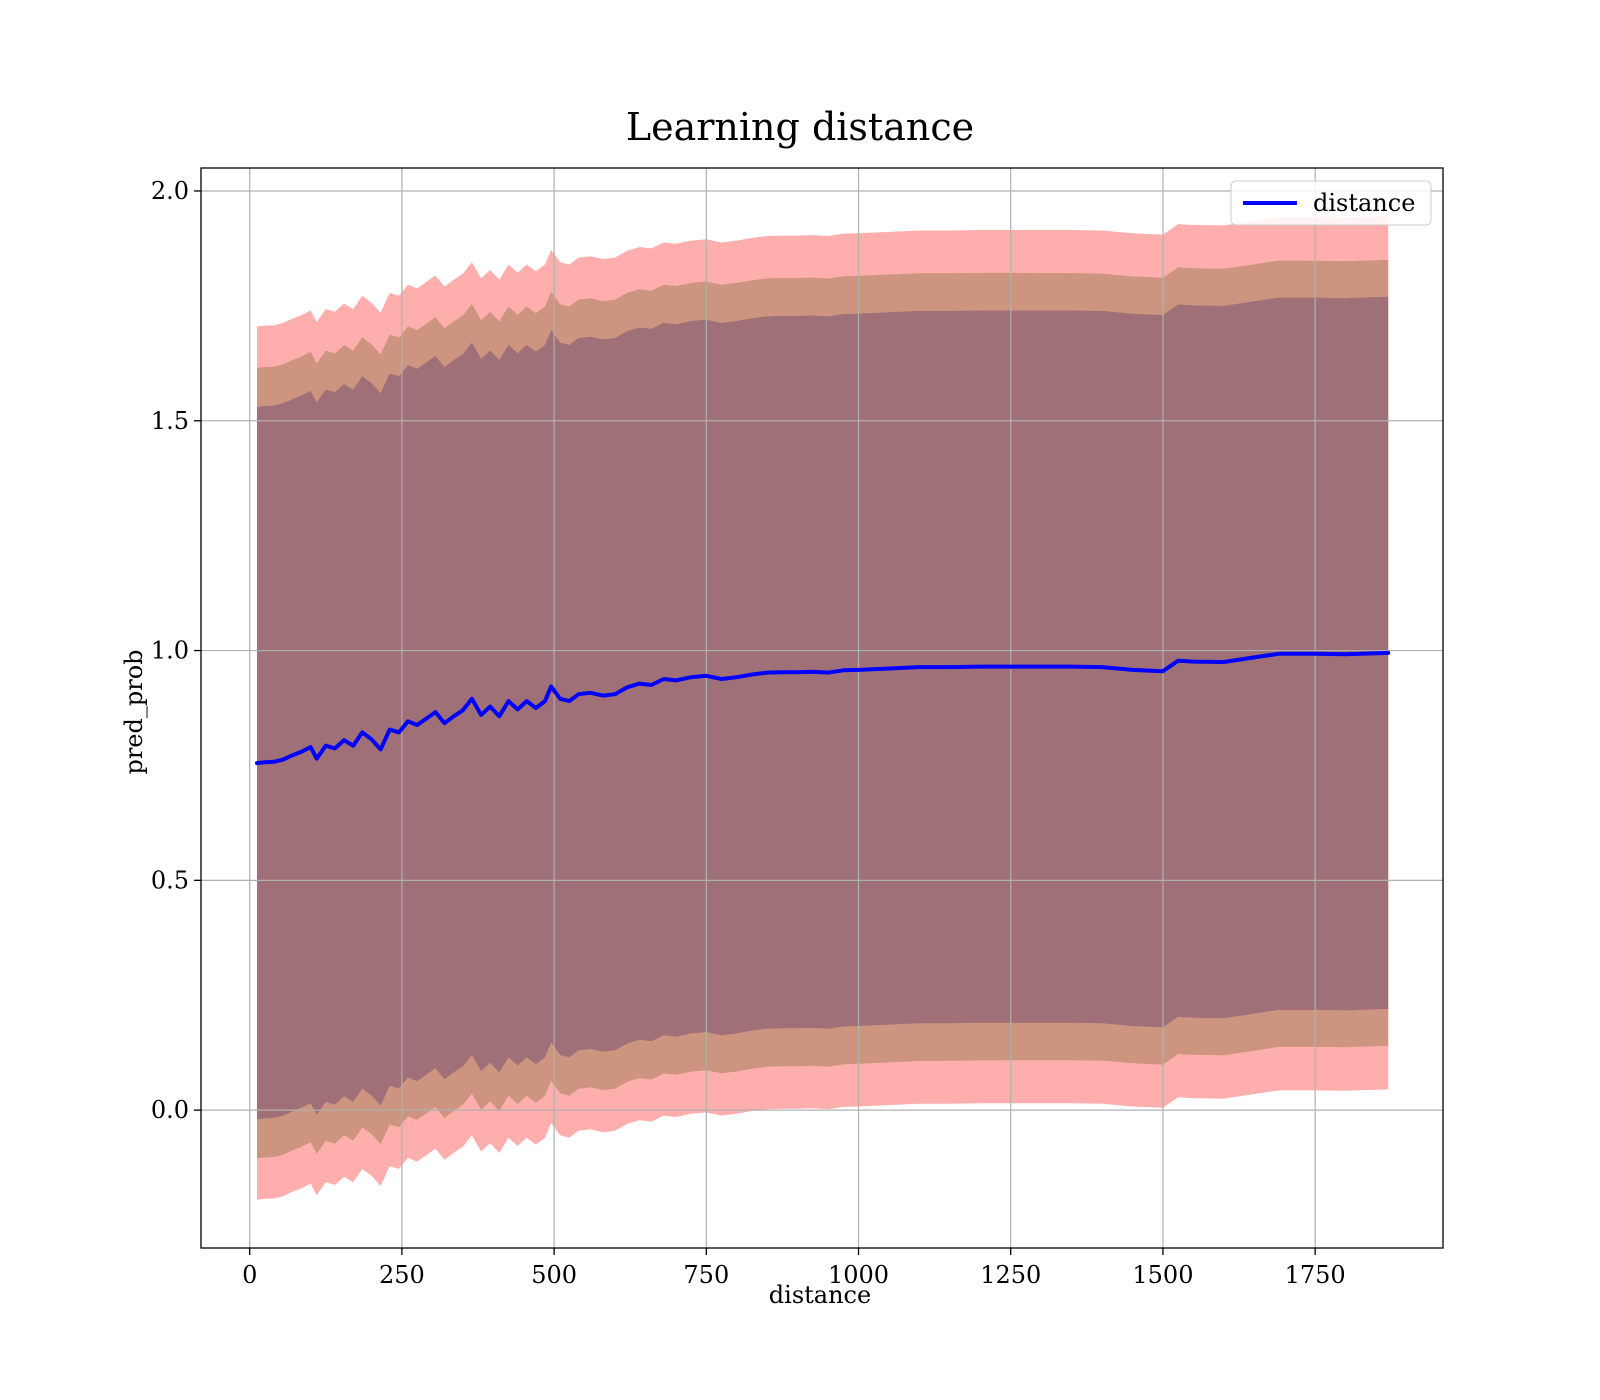  What do you see at coordinates (858, 1275) in the screenshot?
I see `x-tick-label: 1000` at bounding box center [858, 1275].